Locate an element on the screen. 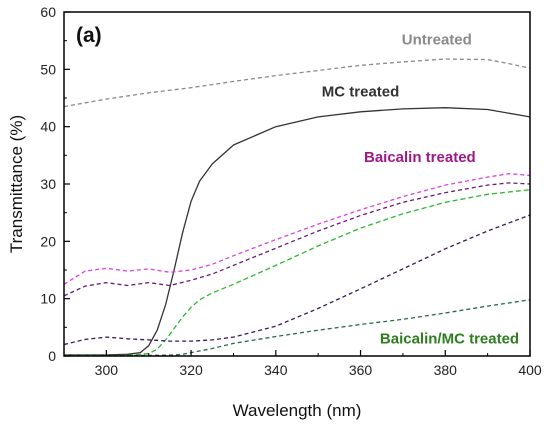 This screenshot has width=550, height=427. y-tick-label: 40 is located at coordinates (48, 127).